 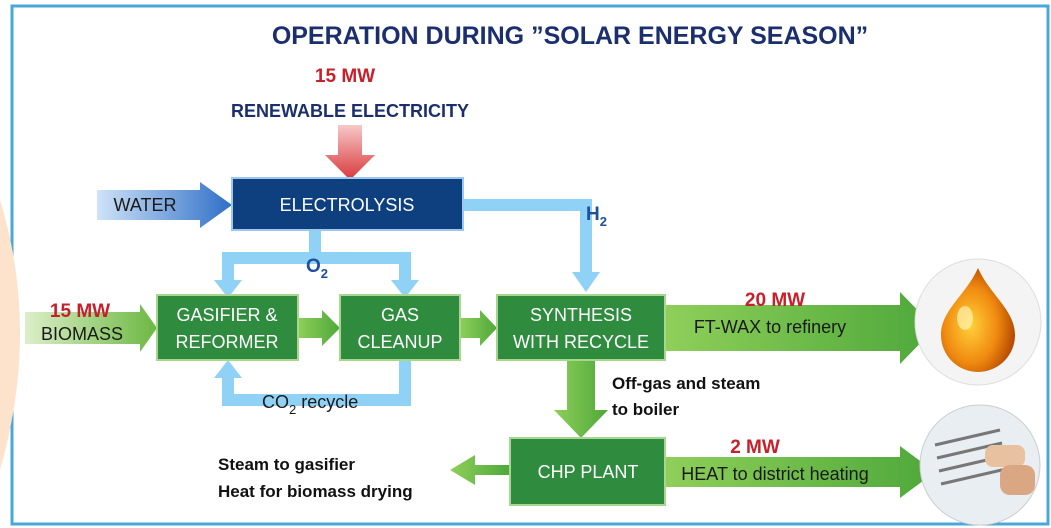 I want to click on node-label: WITH RECYCLE, so click(x=581, y=342).